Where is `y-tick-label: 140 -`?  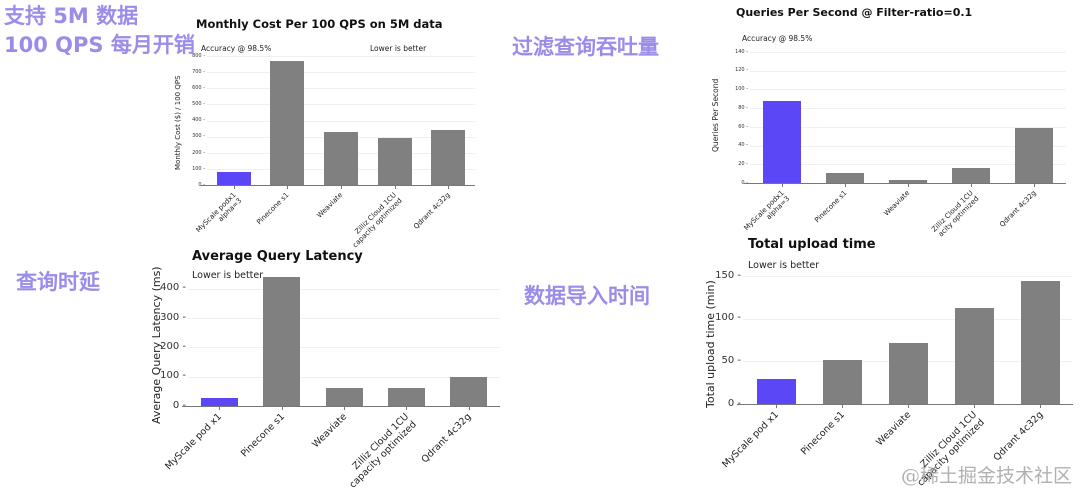
y-tick-label: 140 - is located at coordinates (741, 51).